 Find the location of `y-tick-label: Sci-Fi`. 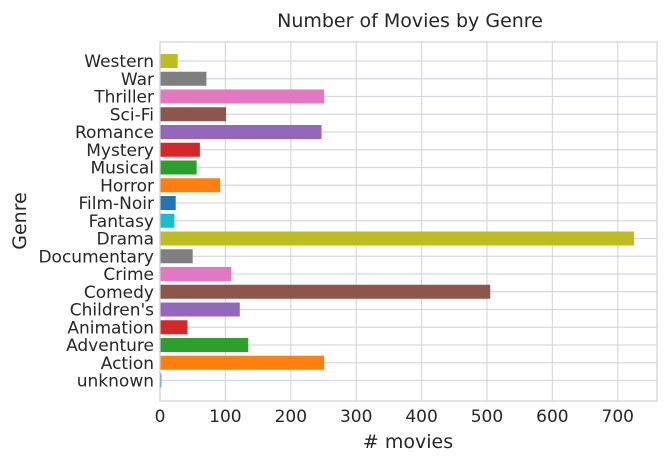

y-tick-label: Sci-Fi is located at coordinates (132, 115).